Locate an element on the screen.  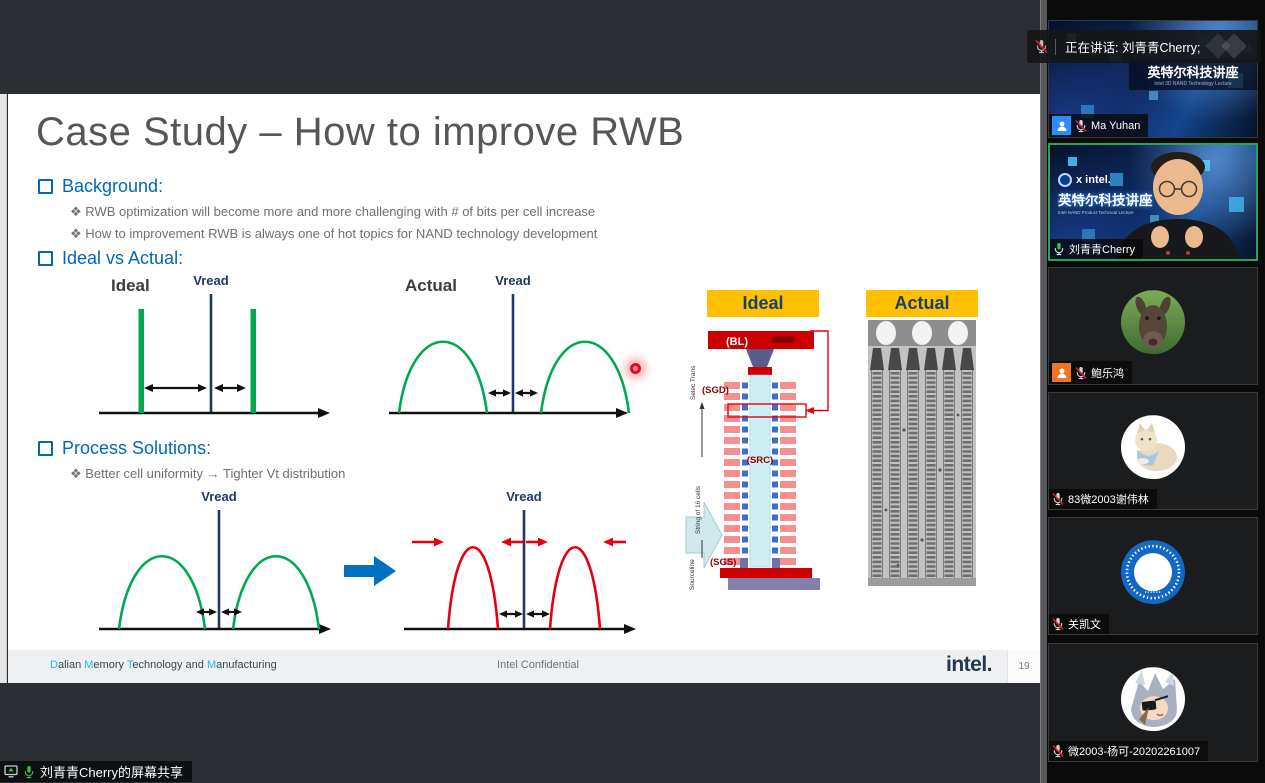
seal-logo-icon is located at coordinates (1065, 180).